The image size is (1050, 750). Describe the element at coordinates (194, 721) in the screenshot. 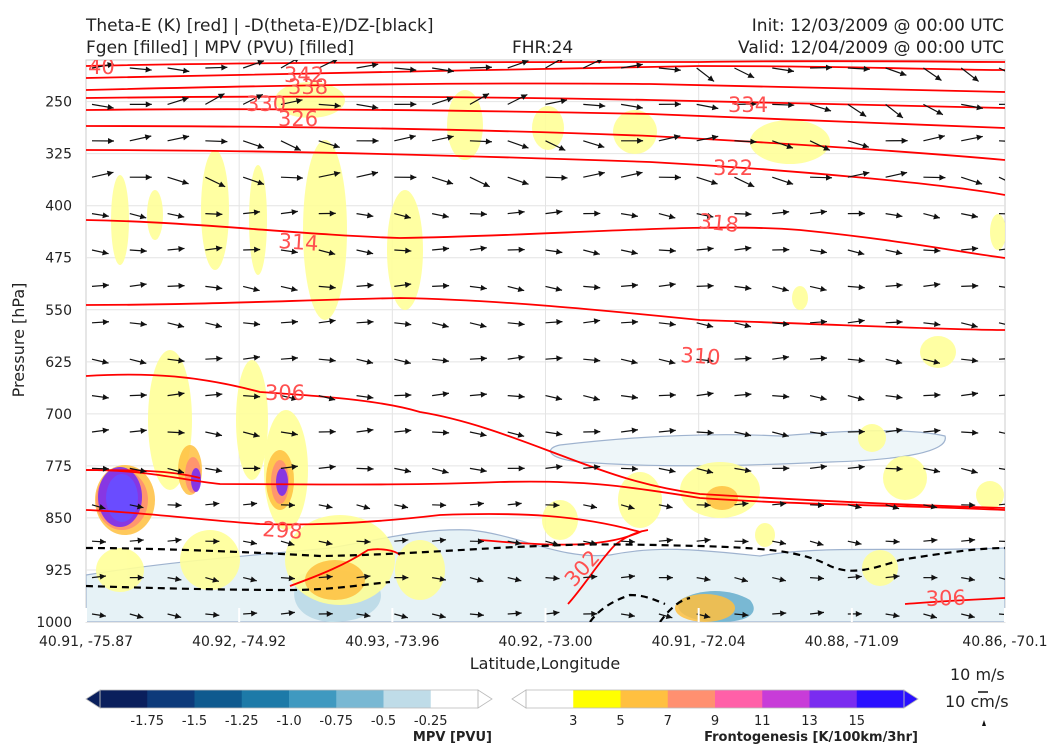

I see `colorbar-tick-label: -1.5` at that location.